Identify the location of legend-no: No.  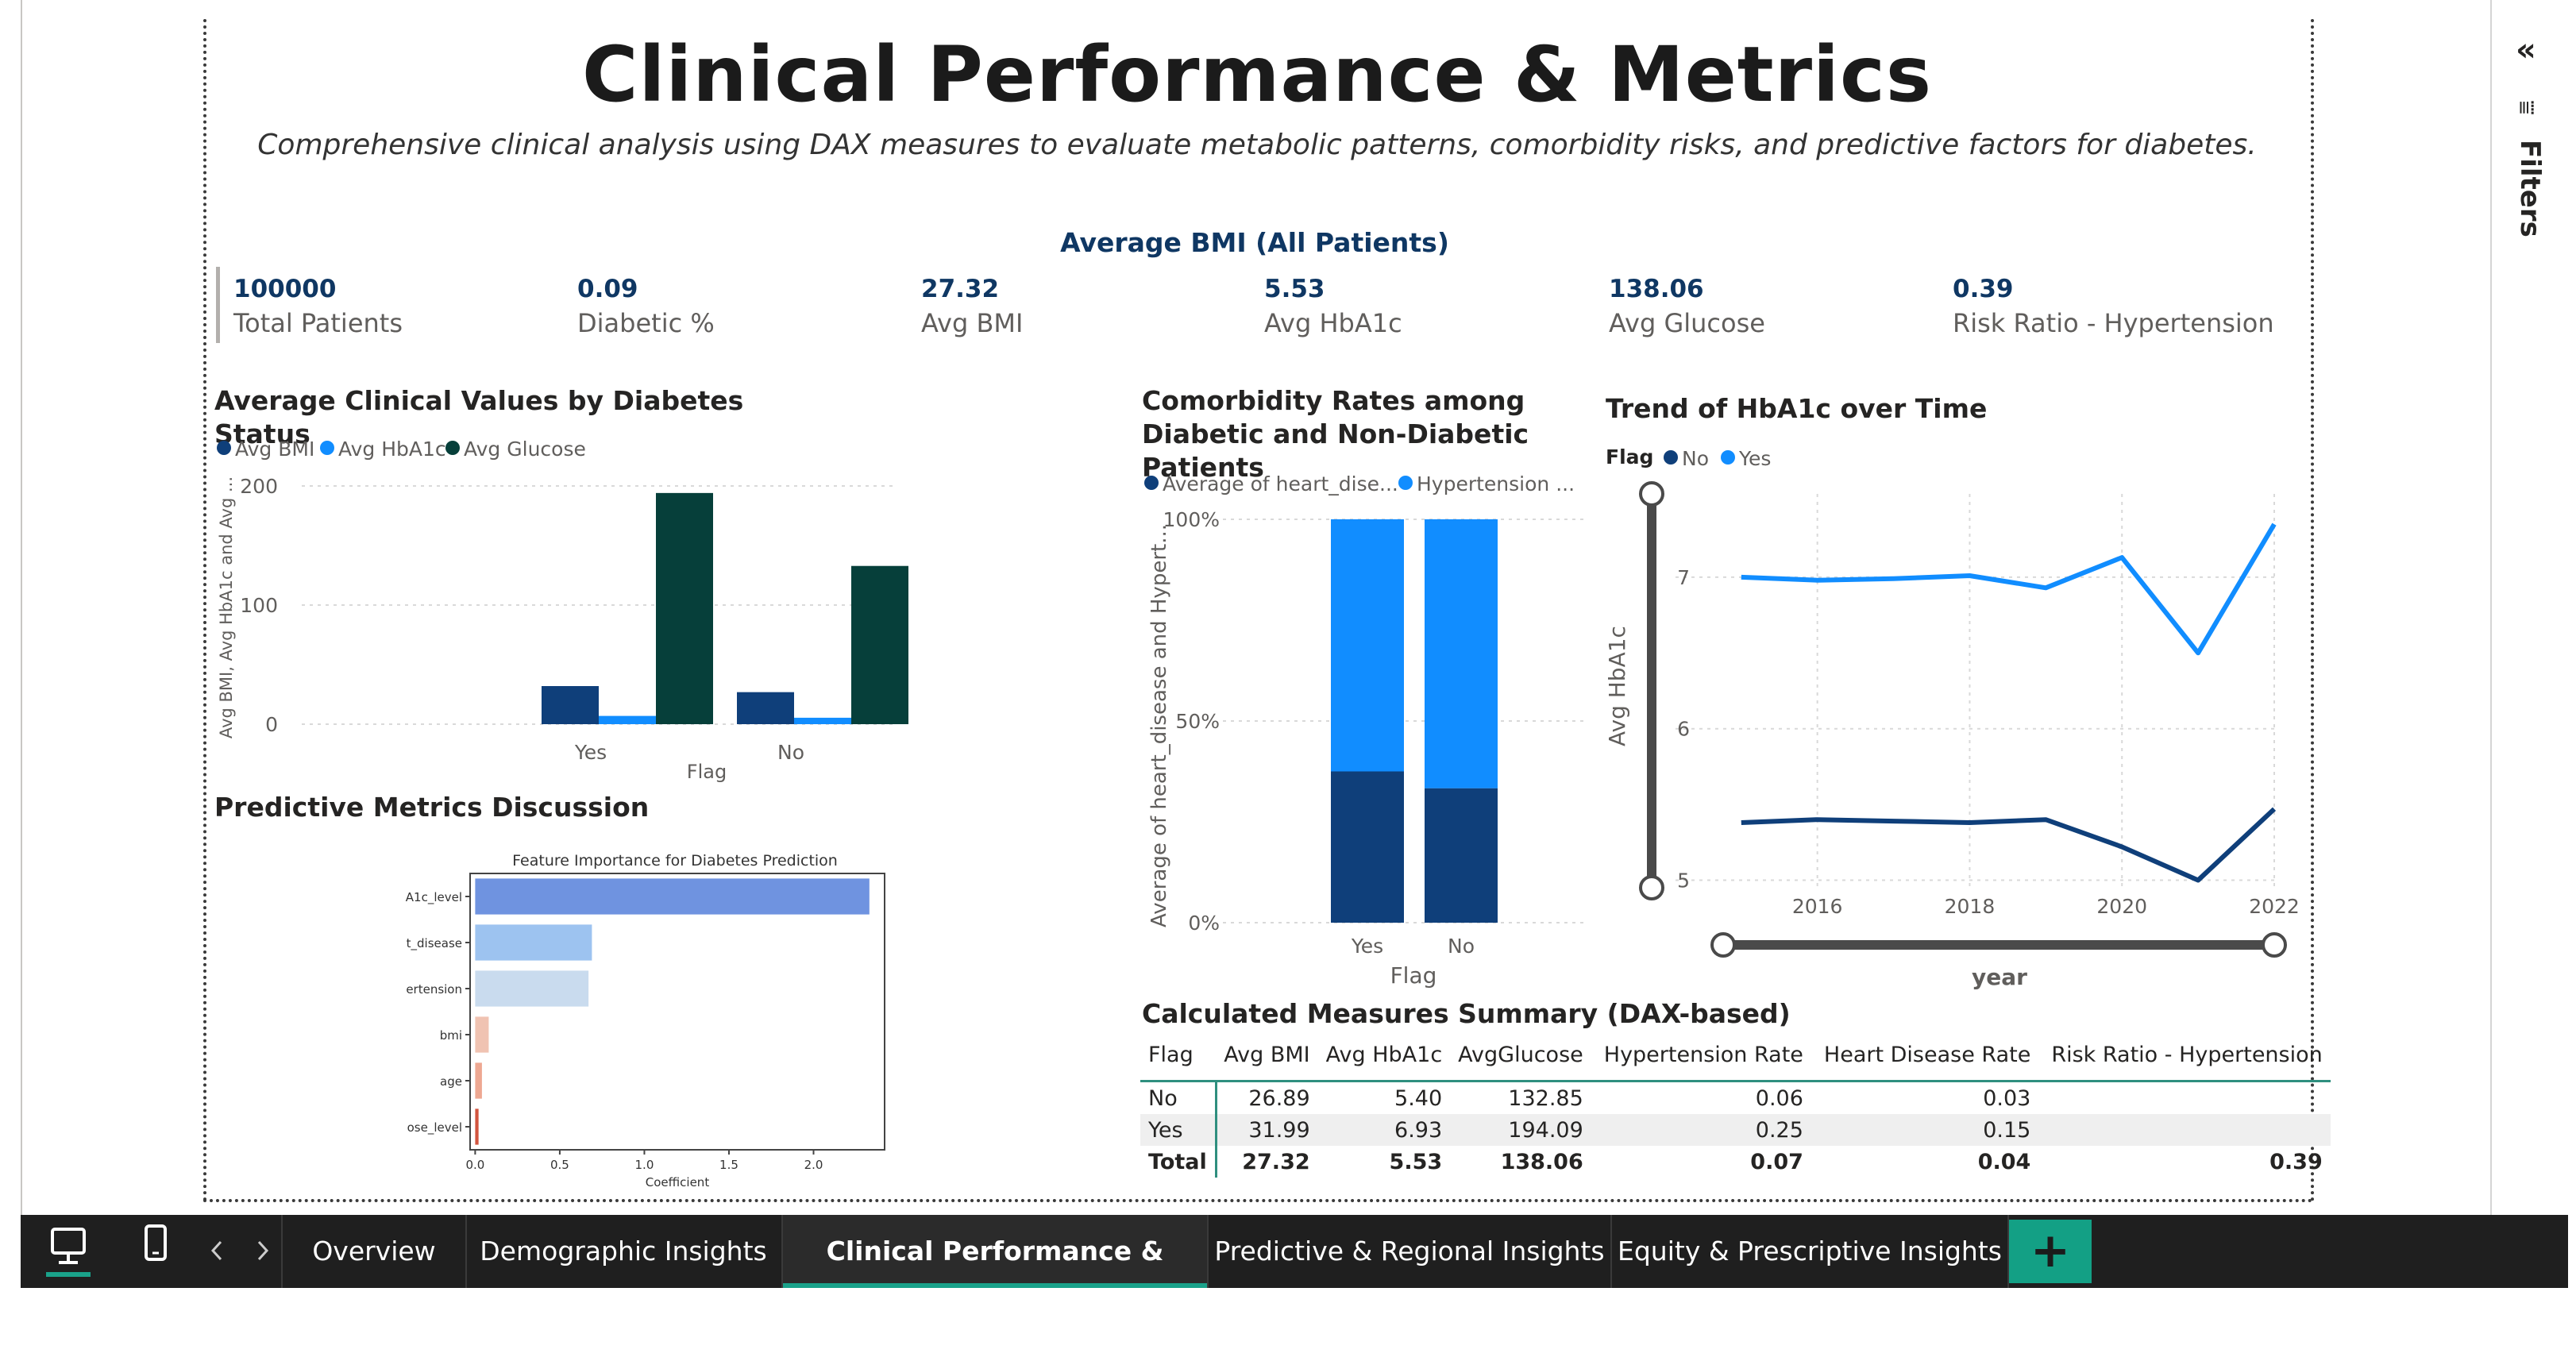
(1695, 458).